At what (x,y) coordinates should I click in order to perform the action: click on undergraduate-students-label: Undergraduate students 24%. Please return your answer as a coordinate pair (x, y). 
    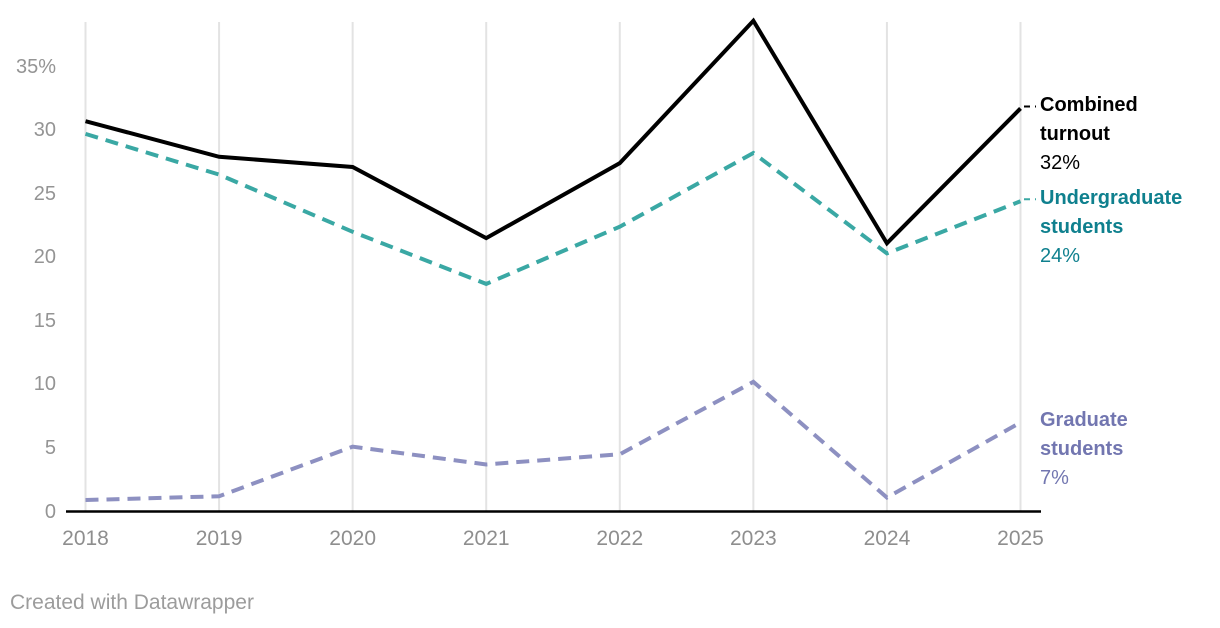
    Looking at the image, I should click on (1119, 227).